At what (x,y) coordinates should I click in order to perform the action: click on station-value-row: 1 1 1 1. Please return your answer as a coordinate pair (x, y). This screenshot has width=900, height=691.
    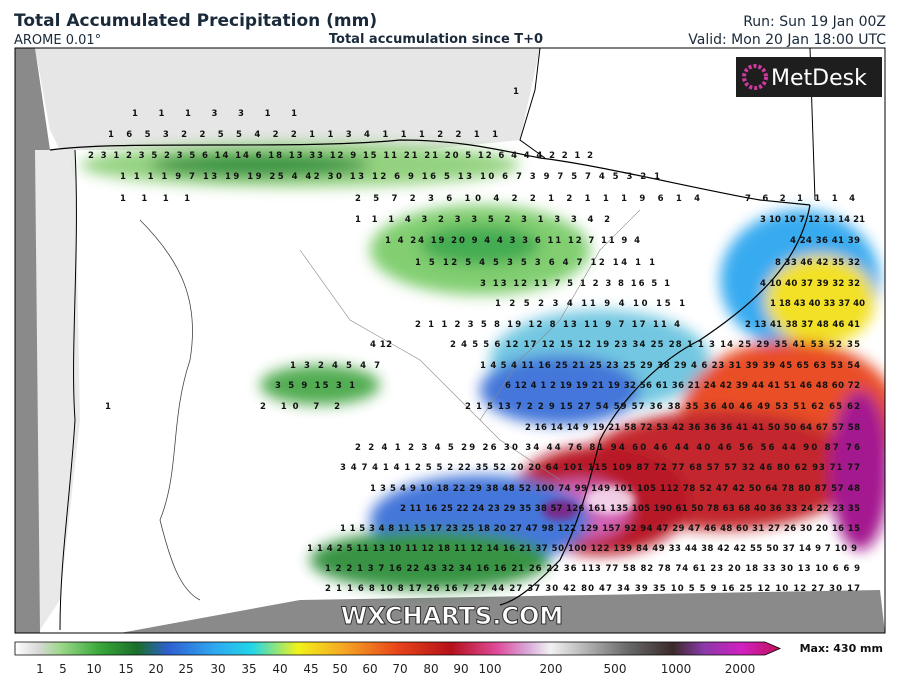
    Looking at the image, I should click on (155, 199).